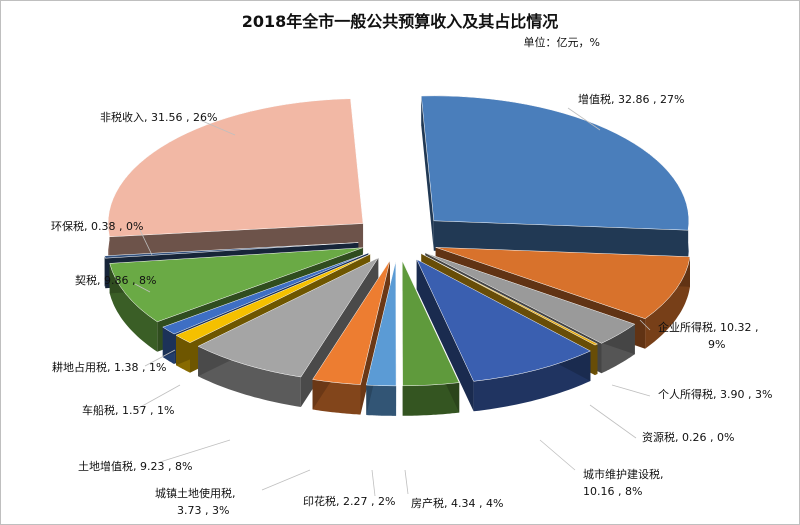  I want to click on slice-label-12: 环保税, 0.38 , 0%, so click(97, 226).